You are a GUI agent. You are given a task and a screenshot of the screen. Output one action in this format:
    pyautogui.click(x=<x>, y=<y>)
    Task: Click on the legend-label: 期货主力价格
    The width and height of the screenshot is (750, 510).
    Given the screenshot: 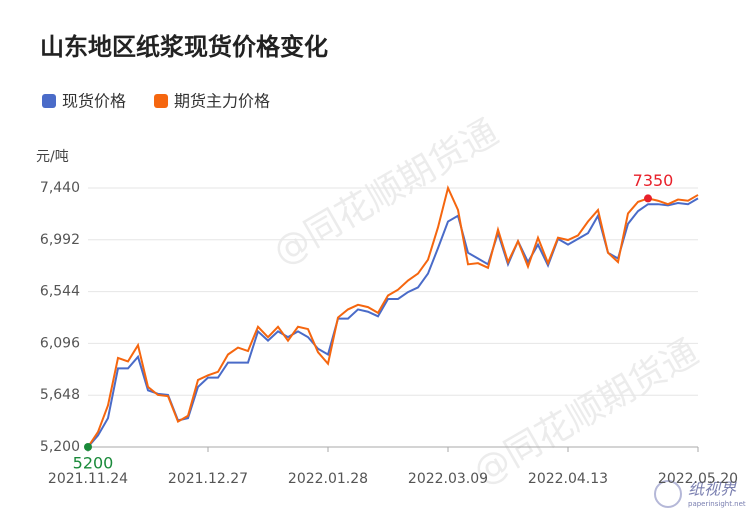 What is the action you would take?
    pyautogui.click(x=222, y=101)
    